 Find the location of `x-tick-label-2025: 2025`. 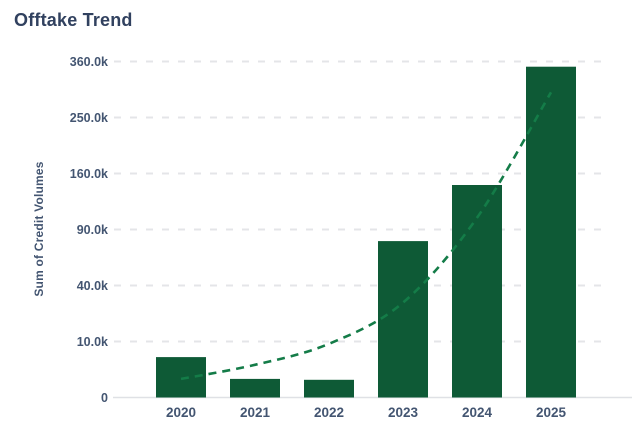

x-tick-label-2025: 2025 is located at coordinates (551, 412).